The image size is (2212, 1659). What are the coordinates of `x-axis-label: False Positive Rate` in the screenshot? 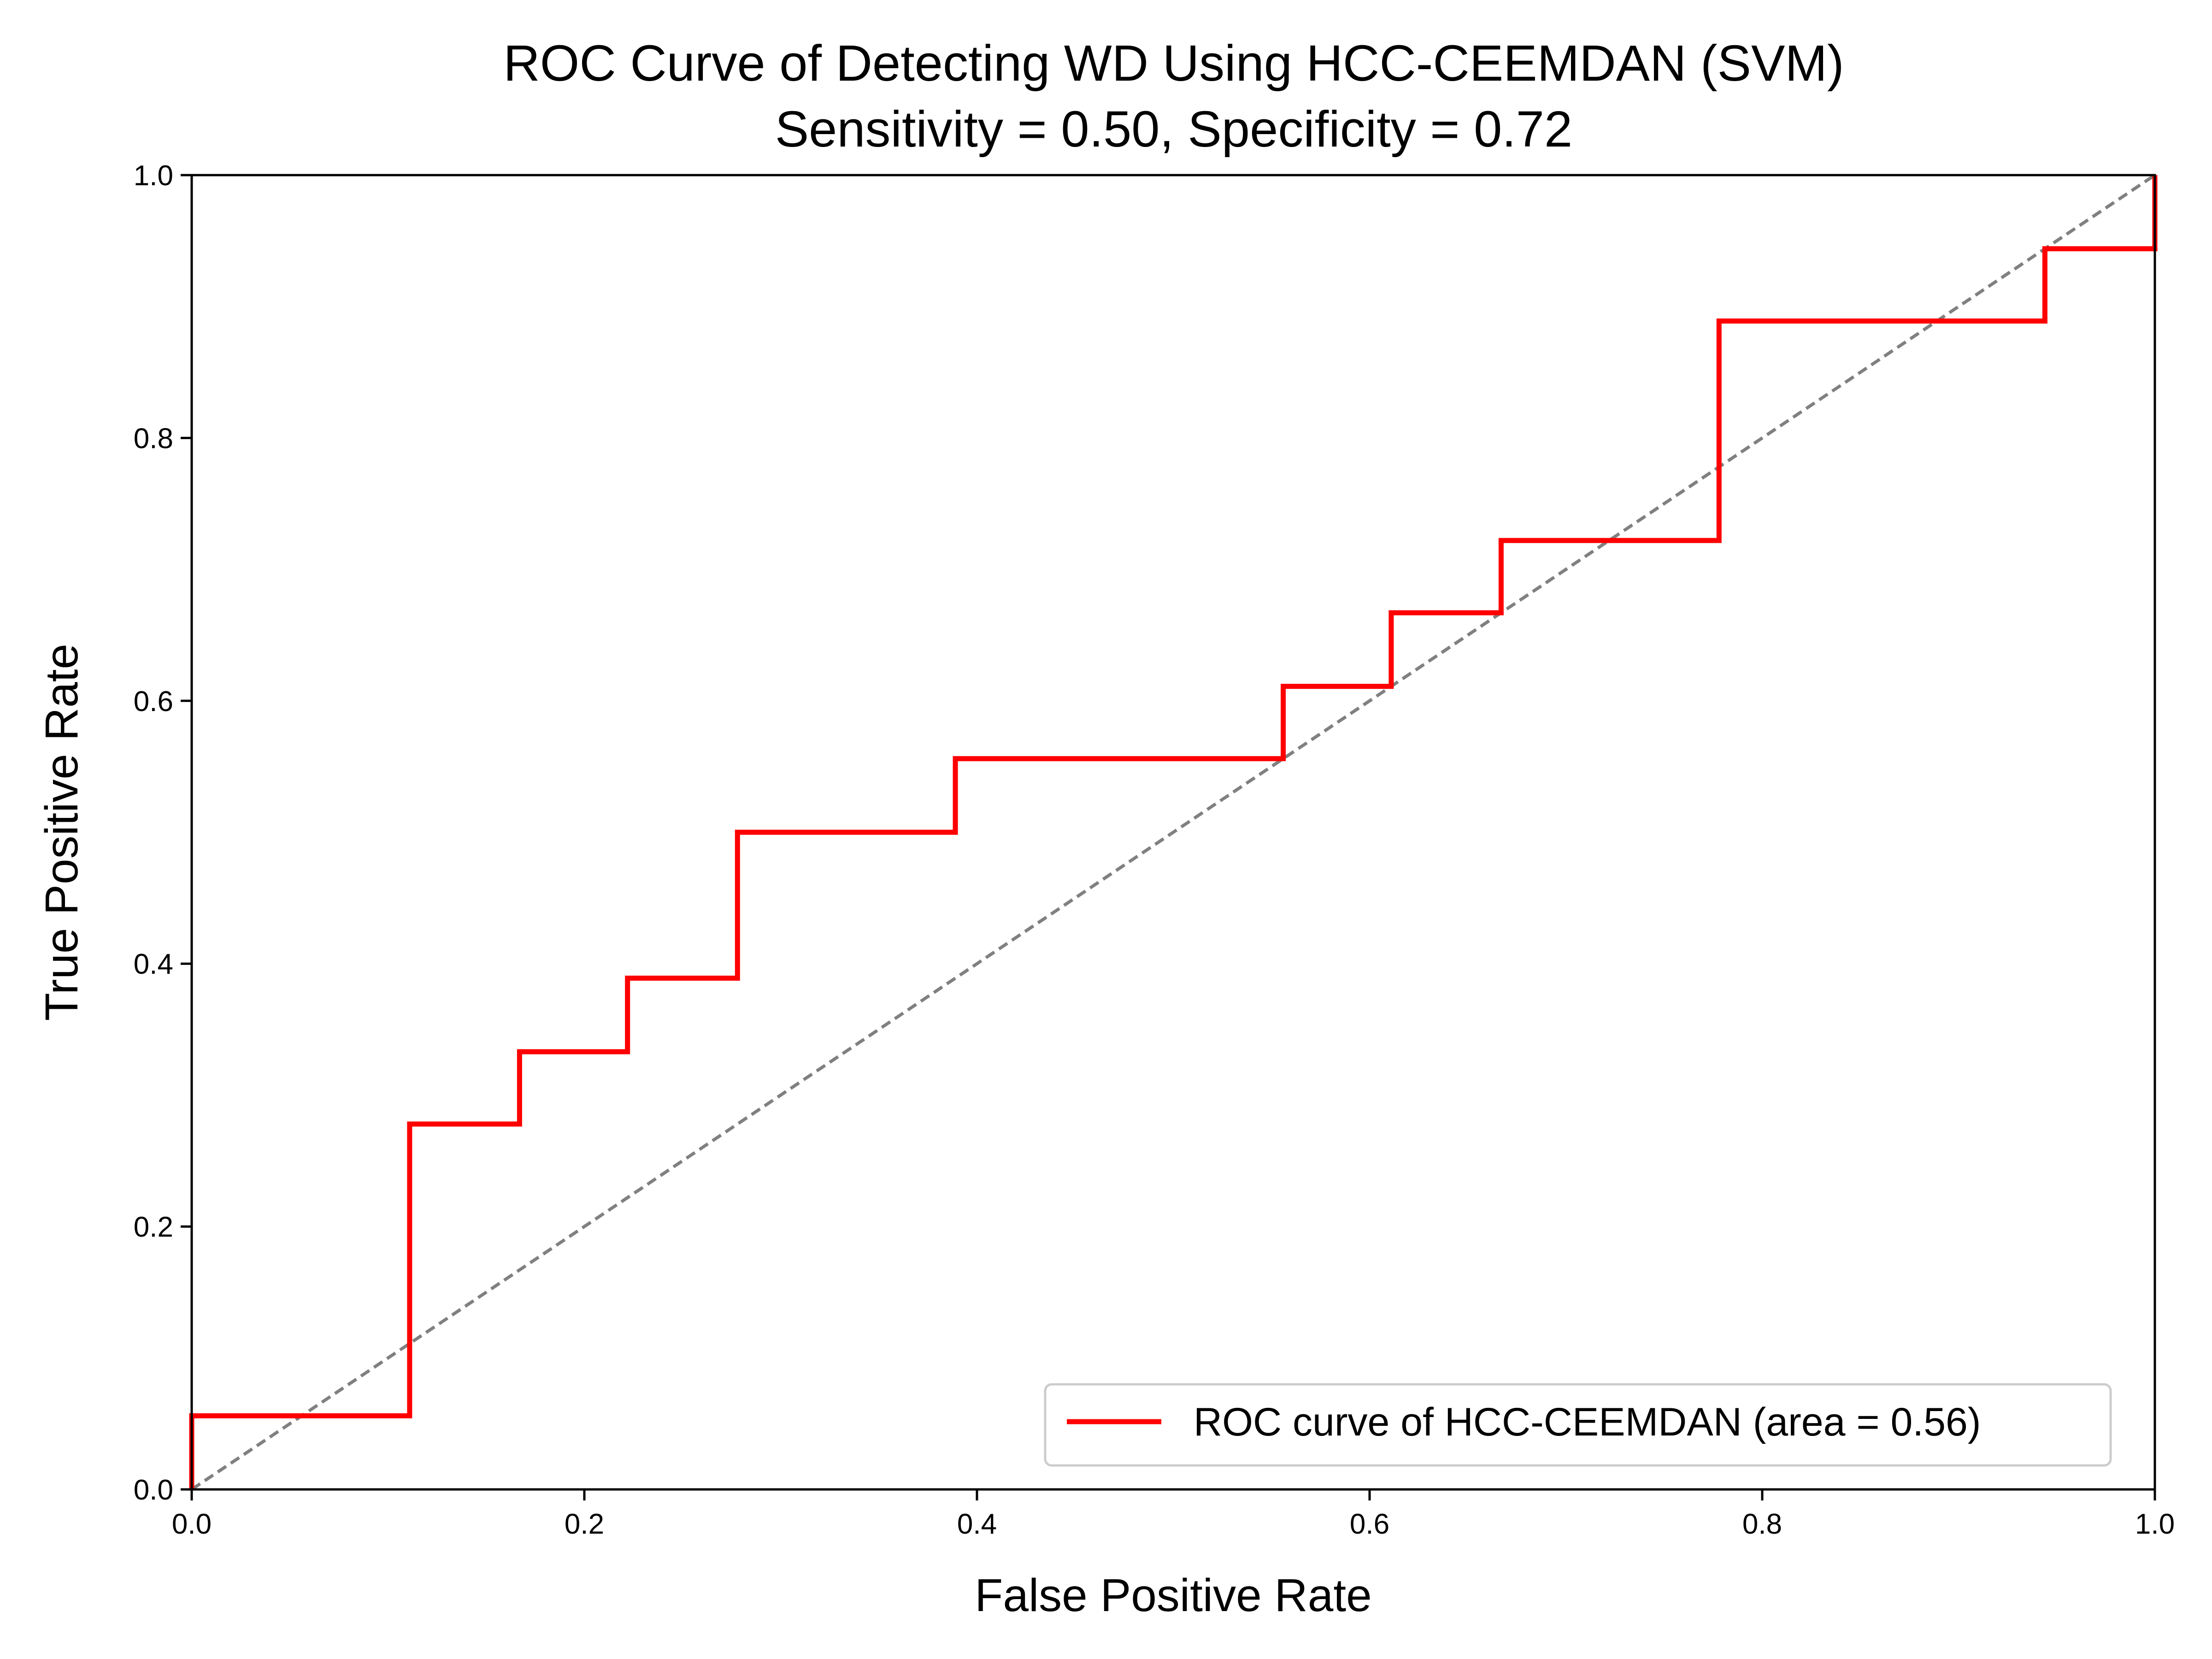 It's located at (1173, 1595).